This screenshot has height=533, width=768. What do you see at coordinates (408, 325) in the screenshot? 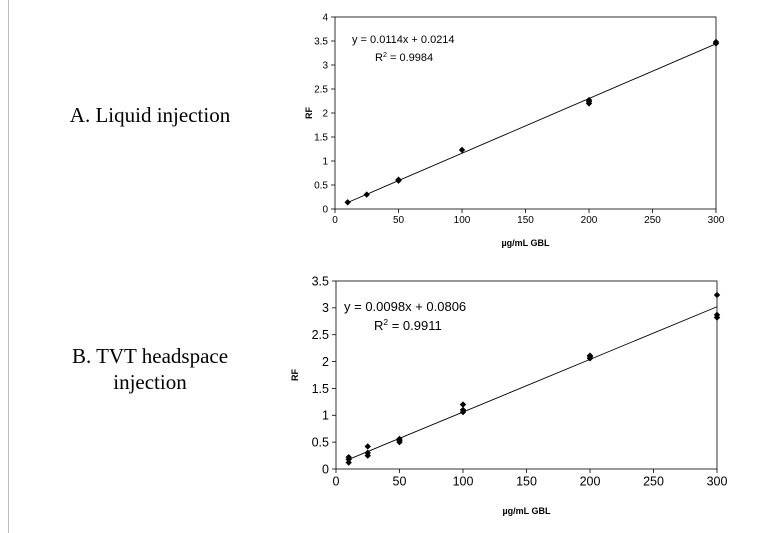
I see `r-squared-label: R2 = 0.9911` at bounding box center [408, 325].